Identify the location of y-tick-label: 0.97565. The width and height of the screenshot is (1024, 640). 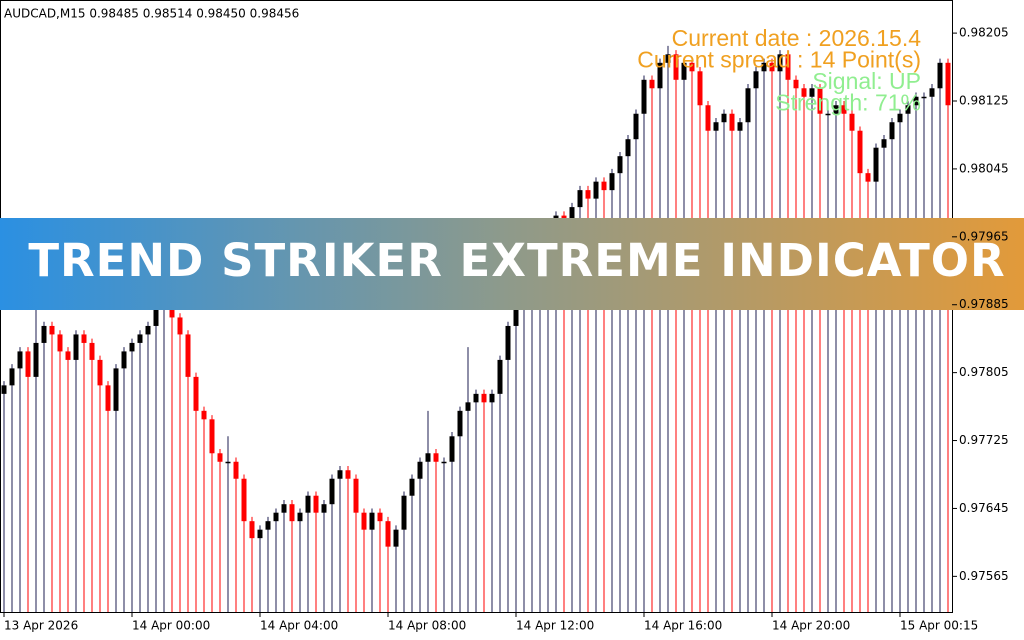
(984, 576).